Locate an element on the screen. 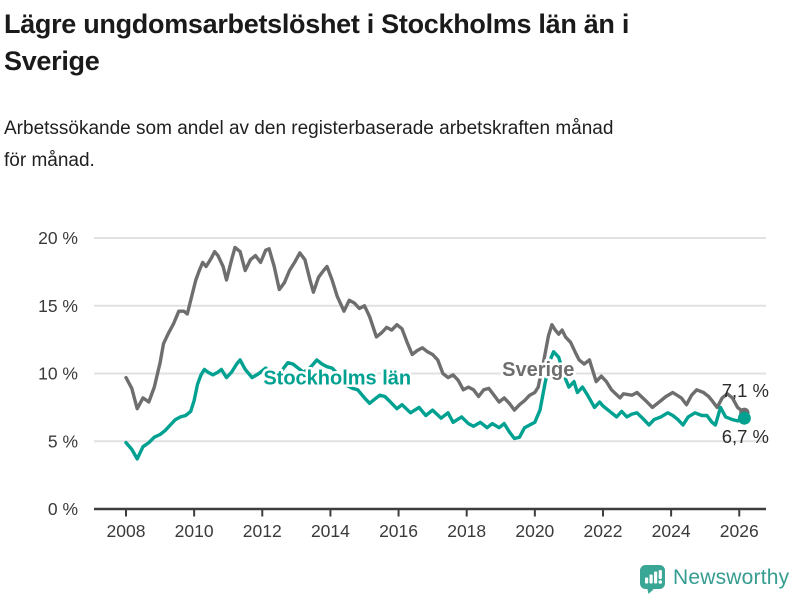 This screenshot has width=800, height=600. brand-footer: Newsworthy is located at coordinates (714, 578).